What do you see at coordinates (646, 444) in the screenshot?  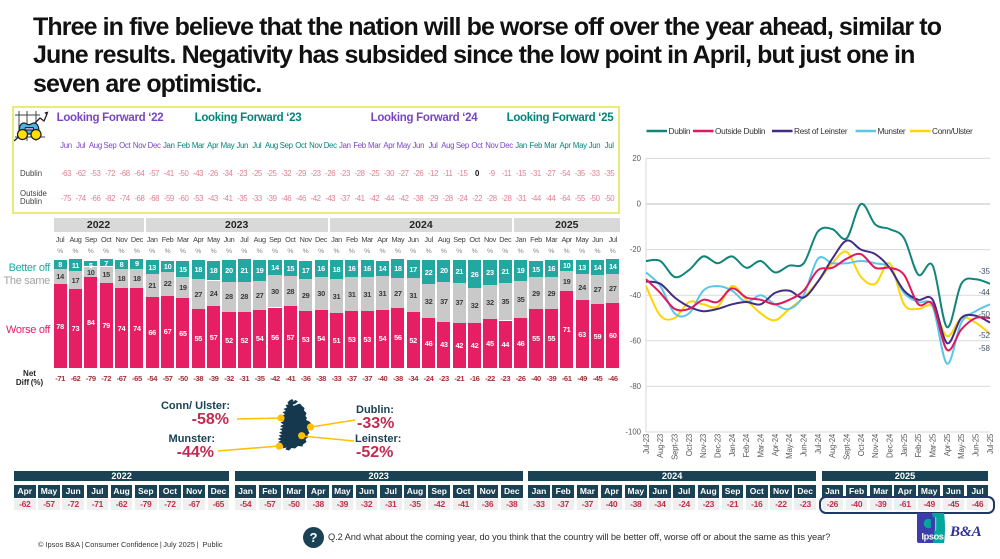 I see `svg-text: Jul-23` at bounding box center [646, 444].